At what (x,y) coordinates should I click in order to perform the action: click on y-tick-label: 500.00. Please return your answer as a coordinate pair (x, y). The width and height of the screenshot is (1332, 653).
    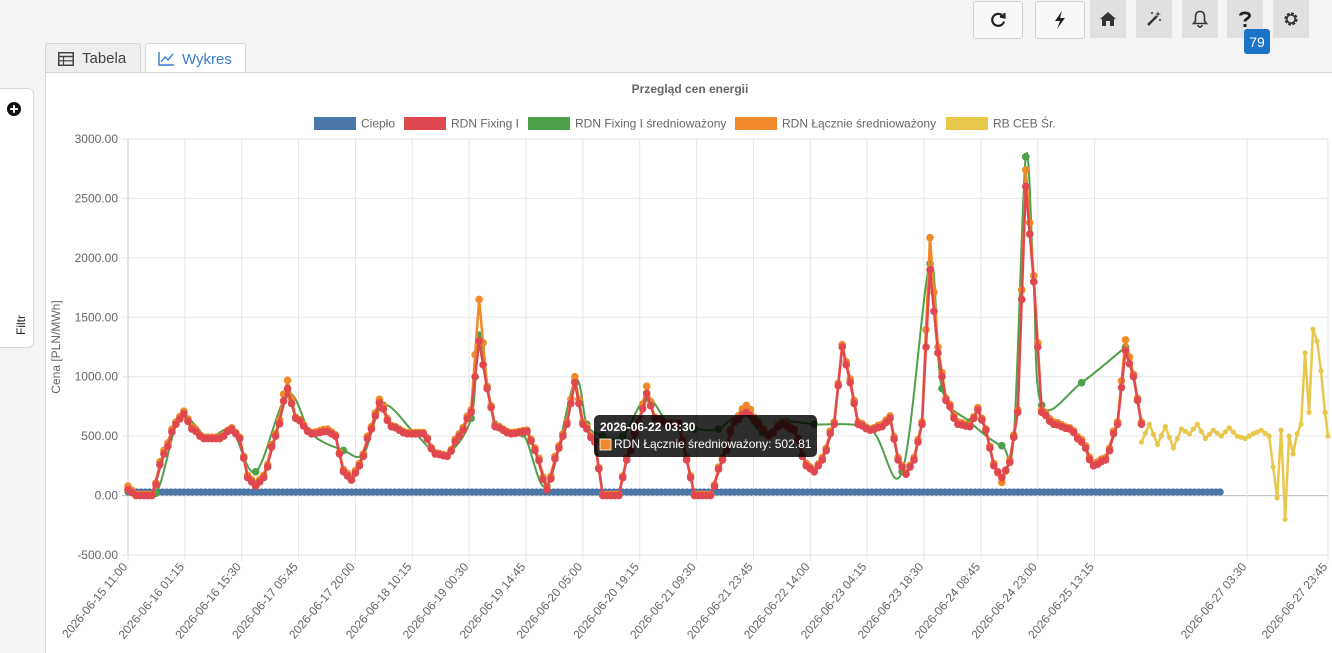
    Looking at the image, I should click on (99, 436).